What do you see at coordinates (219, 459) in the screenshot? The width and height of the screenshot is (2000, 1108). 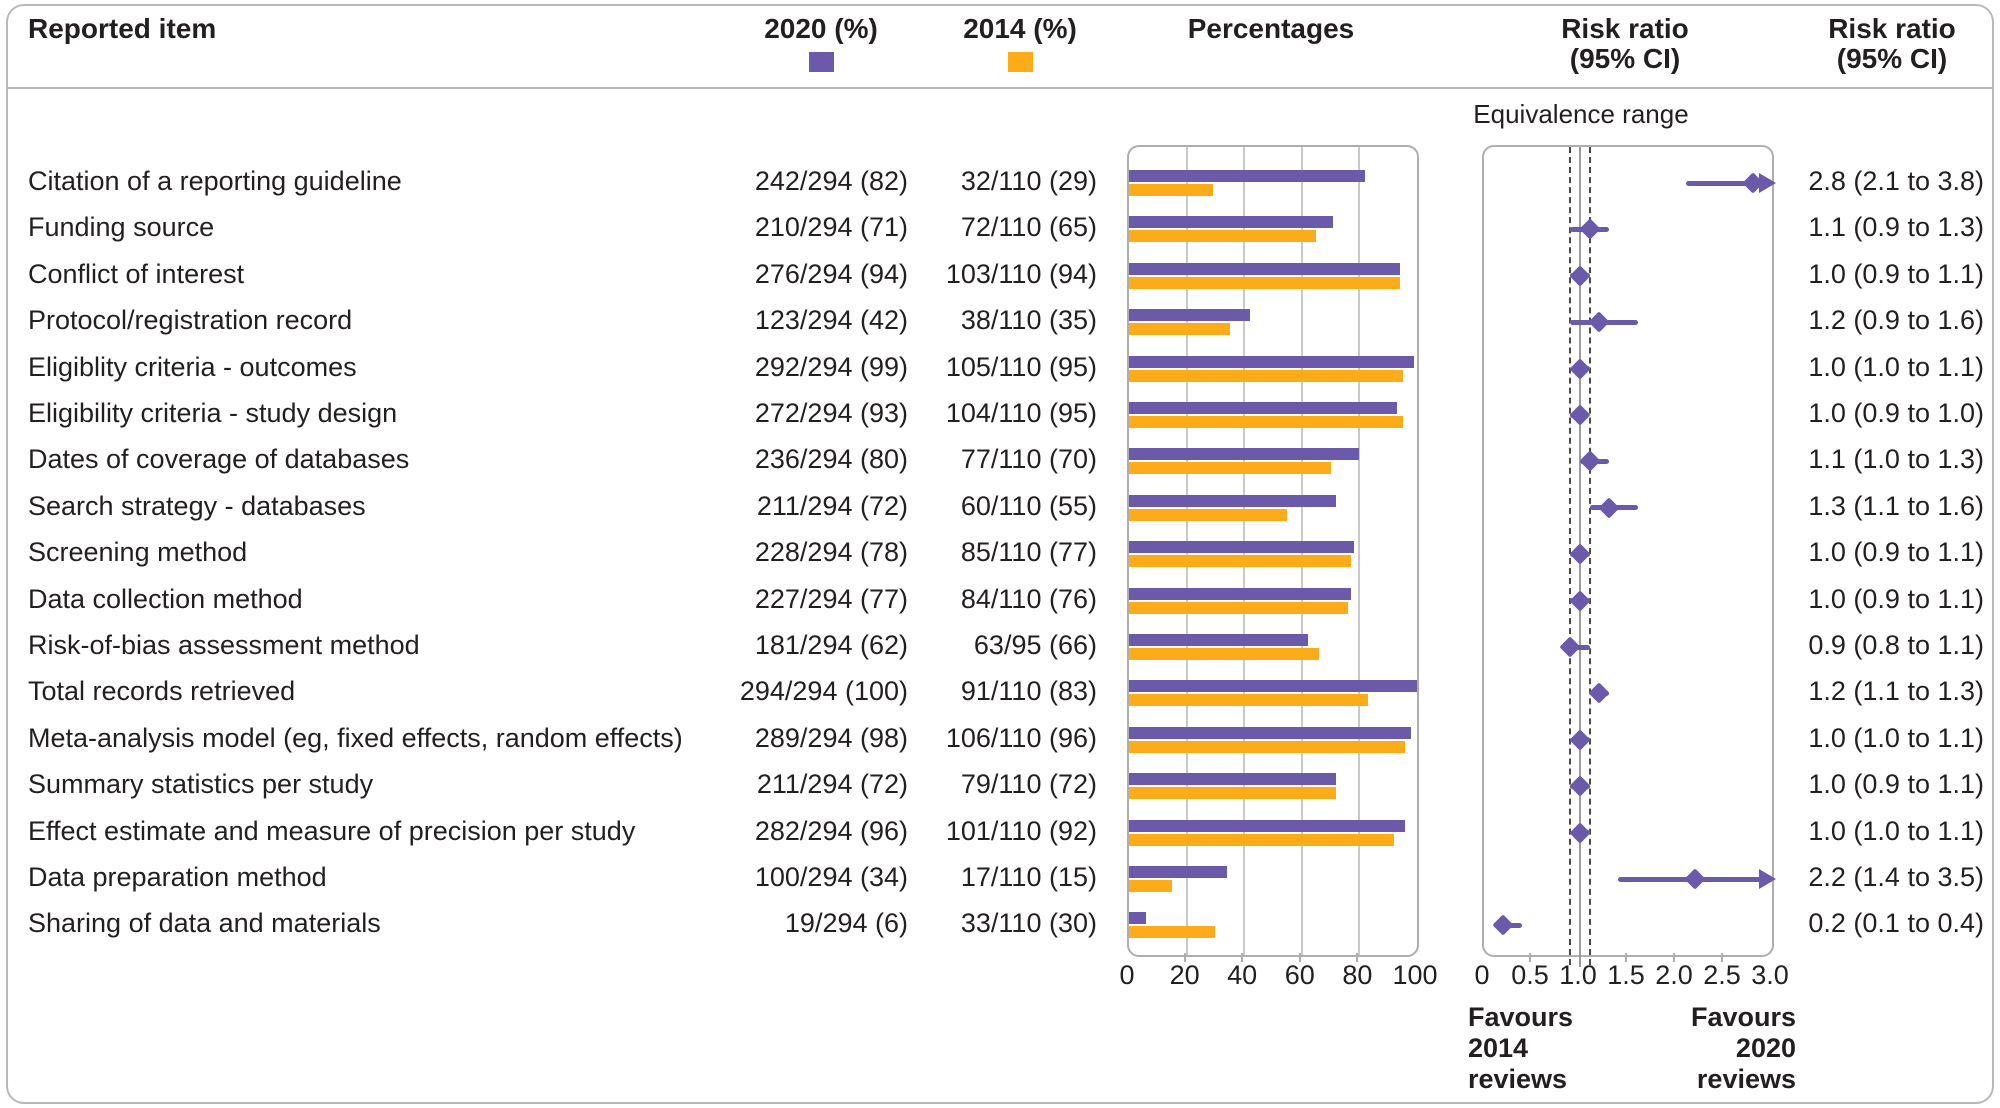 I see `row-label: Dates of coverage of databases` at bounding box center [219, 459].